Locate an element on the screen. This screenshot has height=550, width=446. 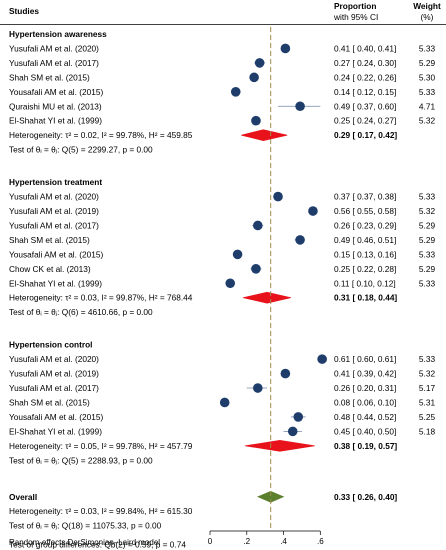
study-ci-text: 0.25 [ 0.22, 0.28] is located at coordinates (365, 269).